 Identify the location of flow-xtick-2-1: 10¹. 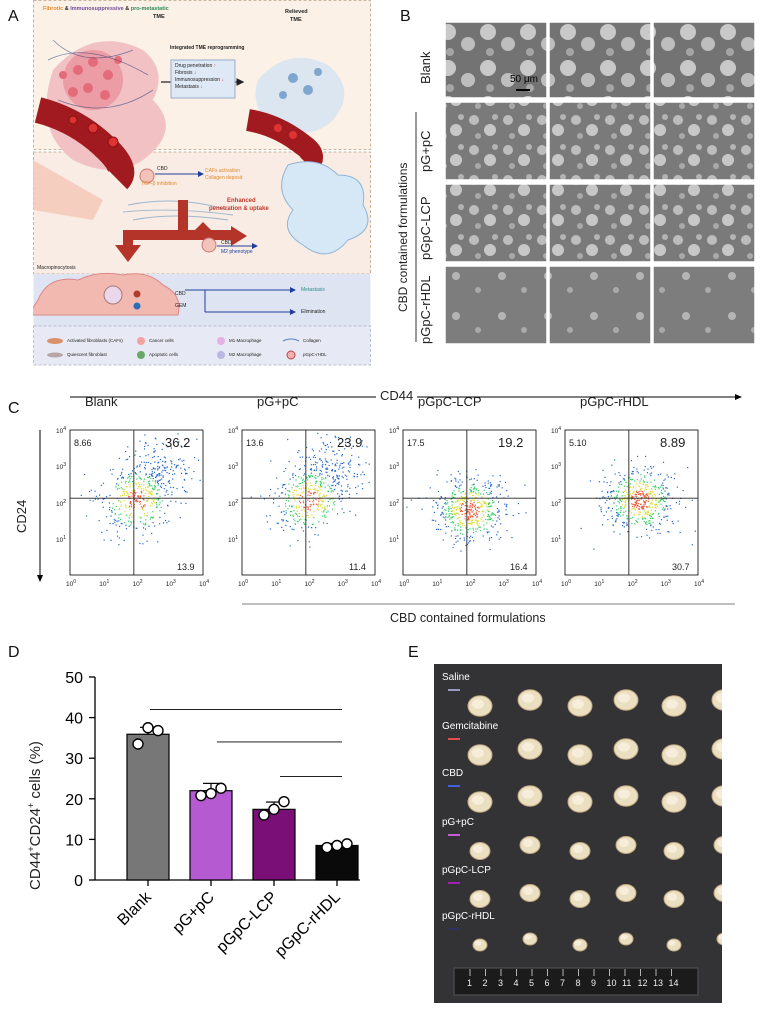
(437, 584).